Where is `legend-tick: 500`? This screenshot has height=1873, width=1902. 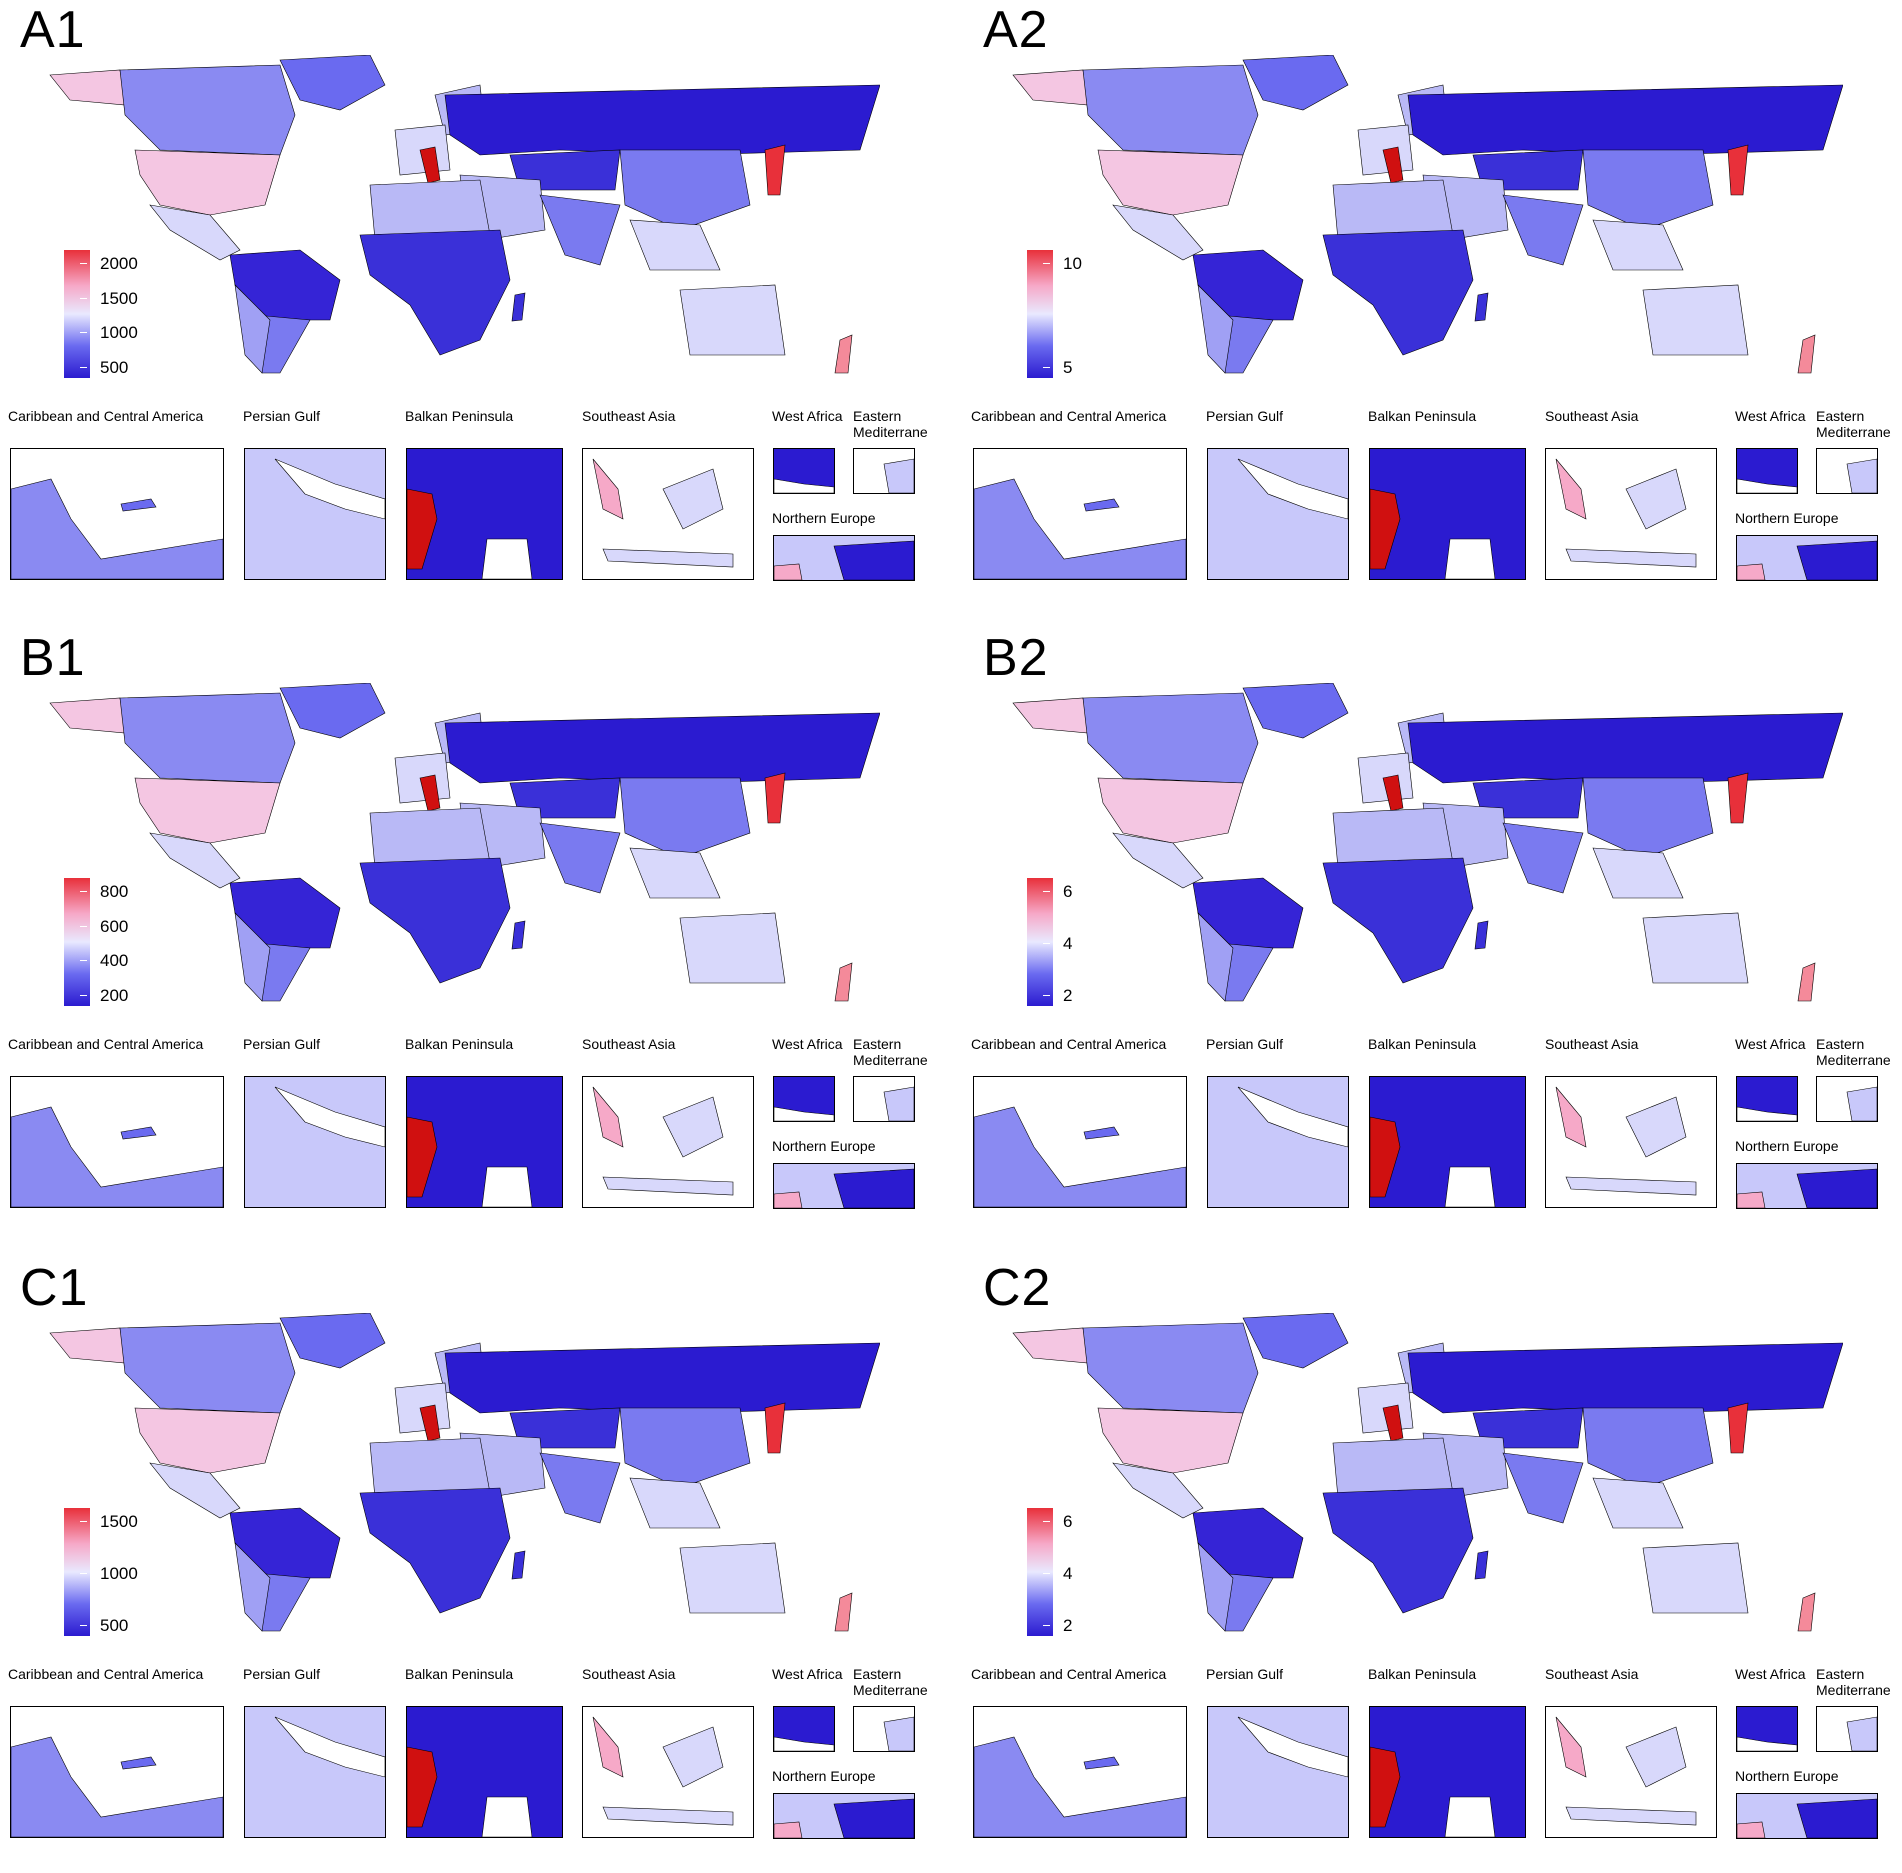 legend-tick: 500 is located at coordinates (104, 1625).